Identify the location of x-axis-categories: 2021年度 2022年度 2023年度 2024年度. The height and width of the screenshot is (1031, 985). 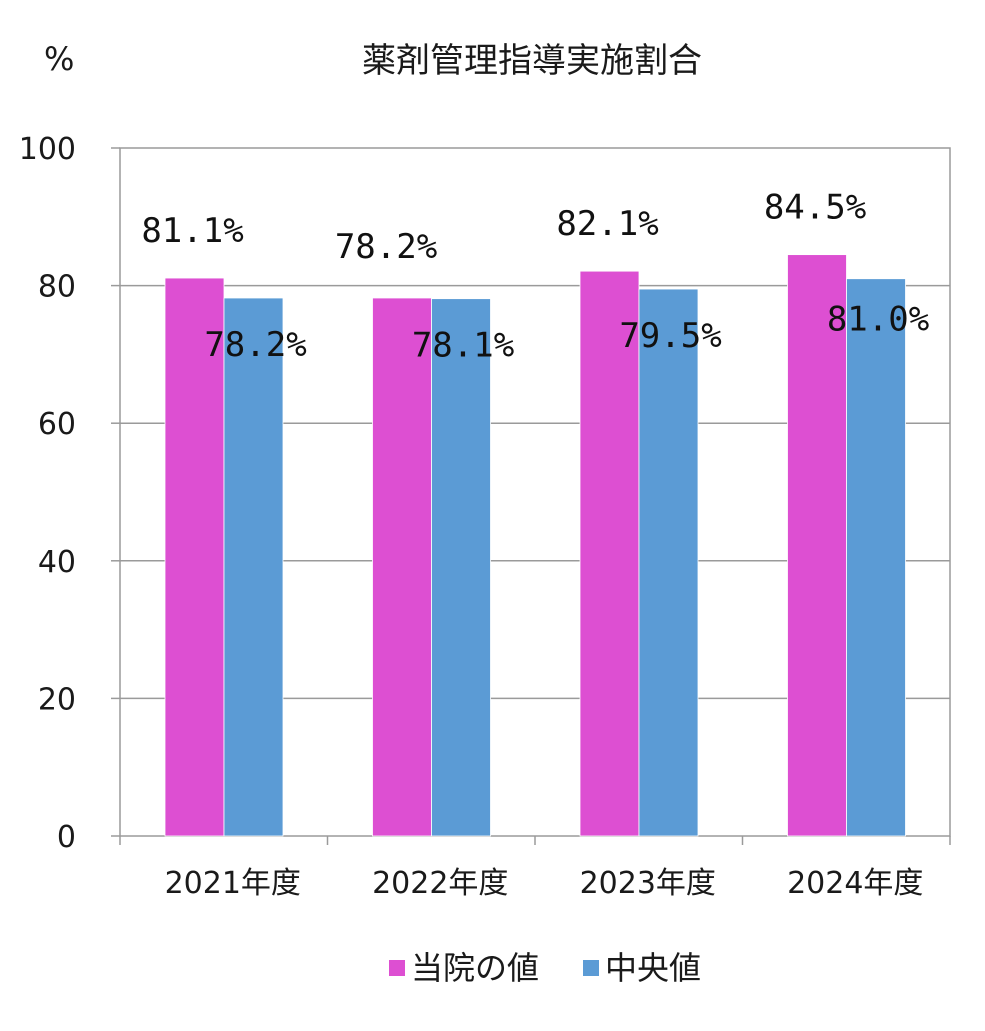
(535, 868).